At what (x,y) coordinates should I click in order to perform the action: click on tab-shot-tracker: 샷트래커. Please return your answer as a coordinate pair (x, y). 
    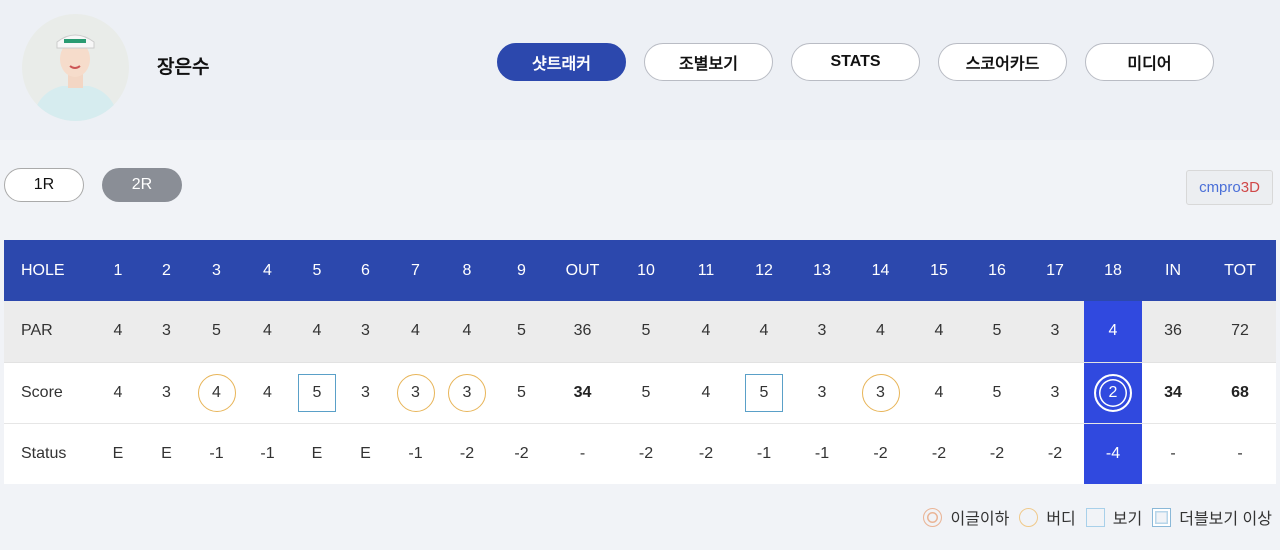
    Looking at the image, I should click on (561, 62).